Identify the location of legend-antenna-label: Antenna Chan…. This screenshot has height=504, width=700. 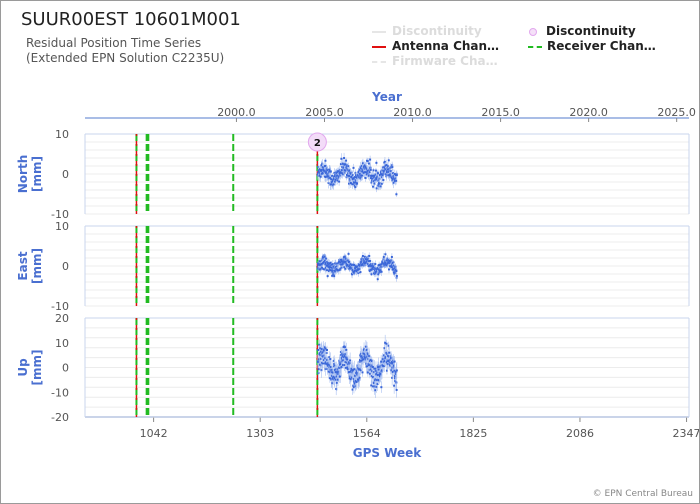
(446, 46).